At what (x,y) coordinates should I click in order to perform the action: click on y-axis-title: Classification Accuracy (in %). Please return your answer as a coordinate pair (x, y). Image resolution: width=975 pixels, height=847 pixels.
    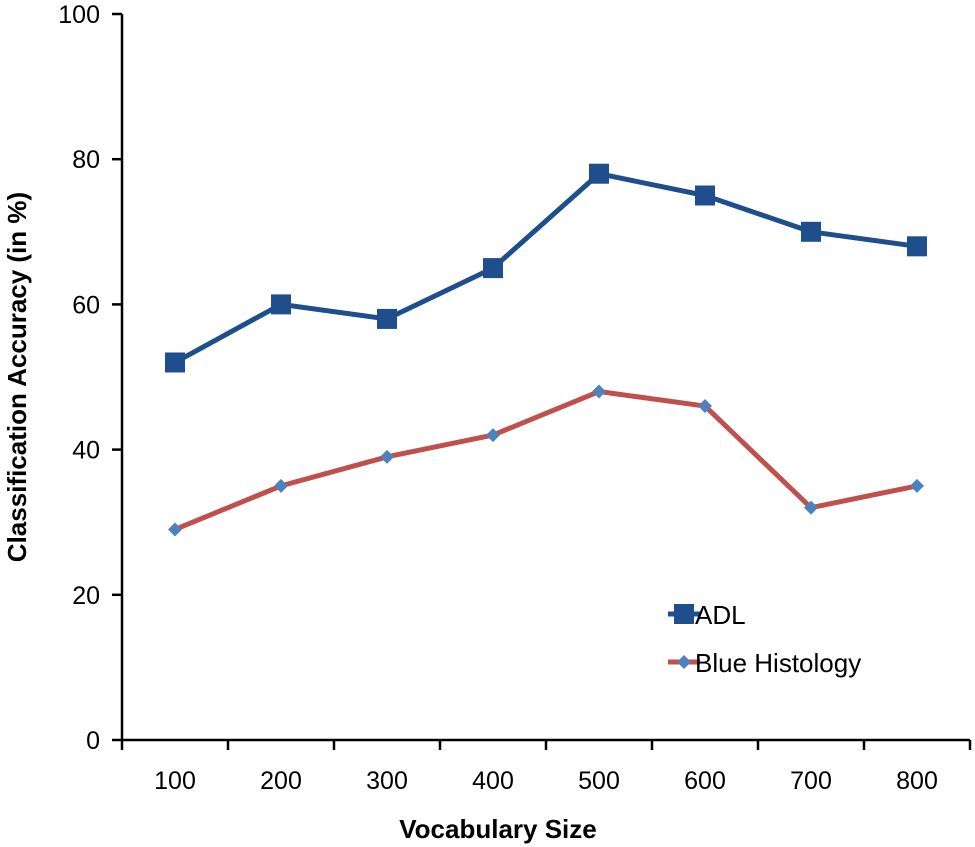
    Looking at the image, I should click on (17, 377).